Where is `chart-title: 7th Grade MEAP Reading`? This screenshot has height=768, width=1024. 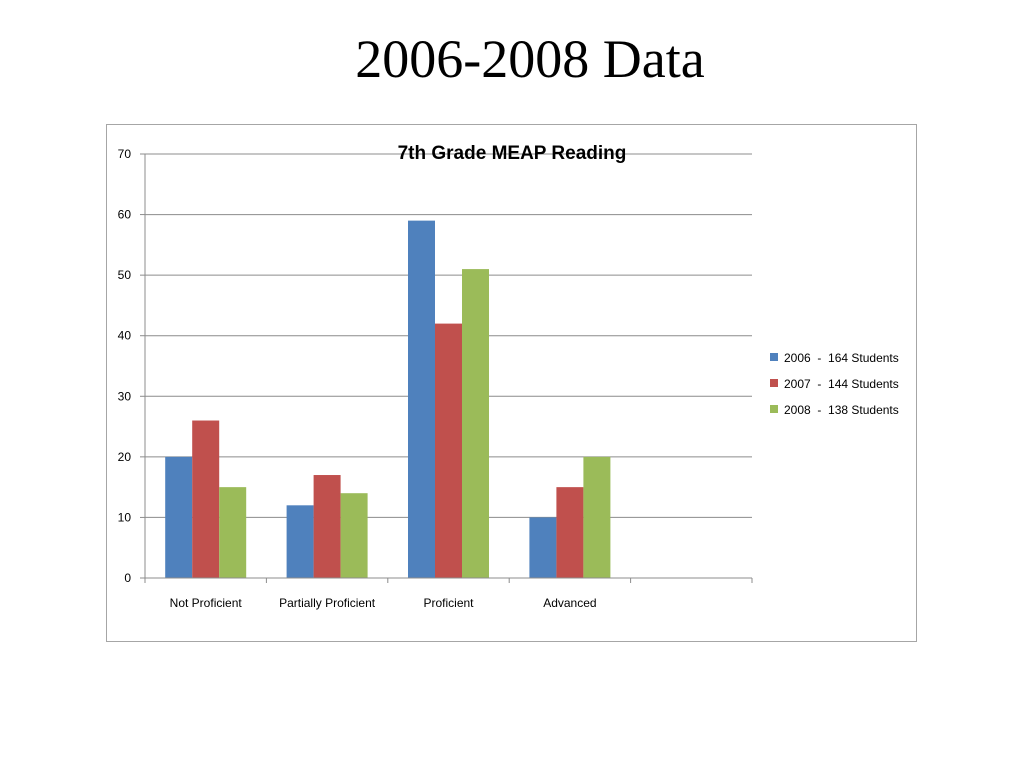
chart-title: 7th Grade MEAP Reading is located at coordinates (512, 153).